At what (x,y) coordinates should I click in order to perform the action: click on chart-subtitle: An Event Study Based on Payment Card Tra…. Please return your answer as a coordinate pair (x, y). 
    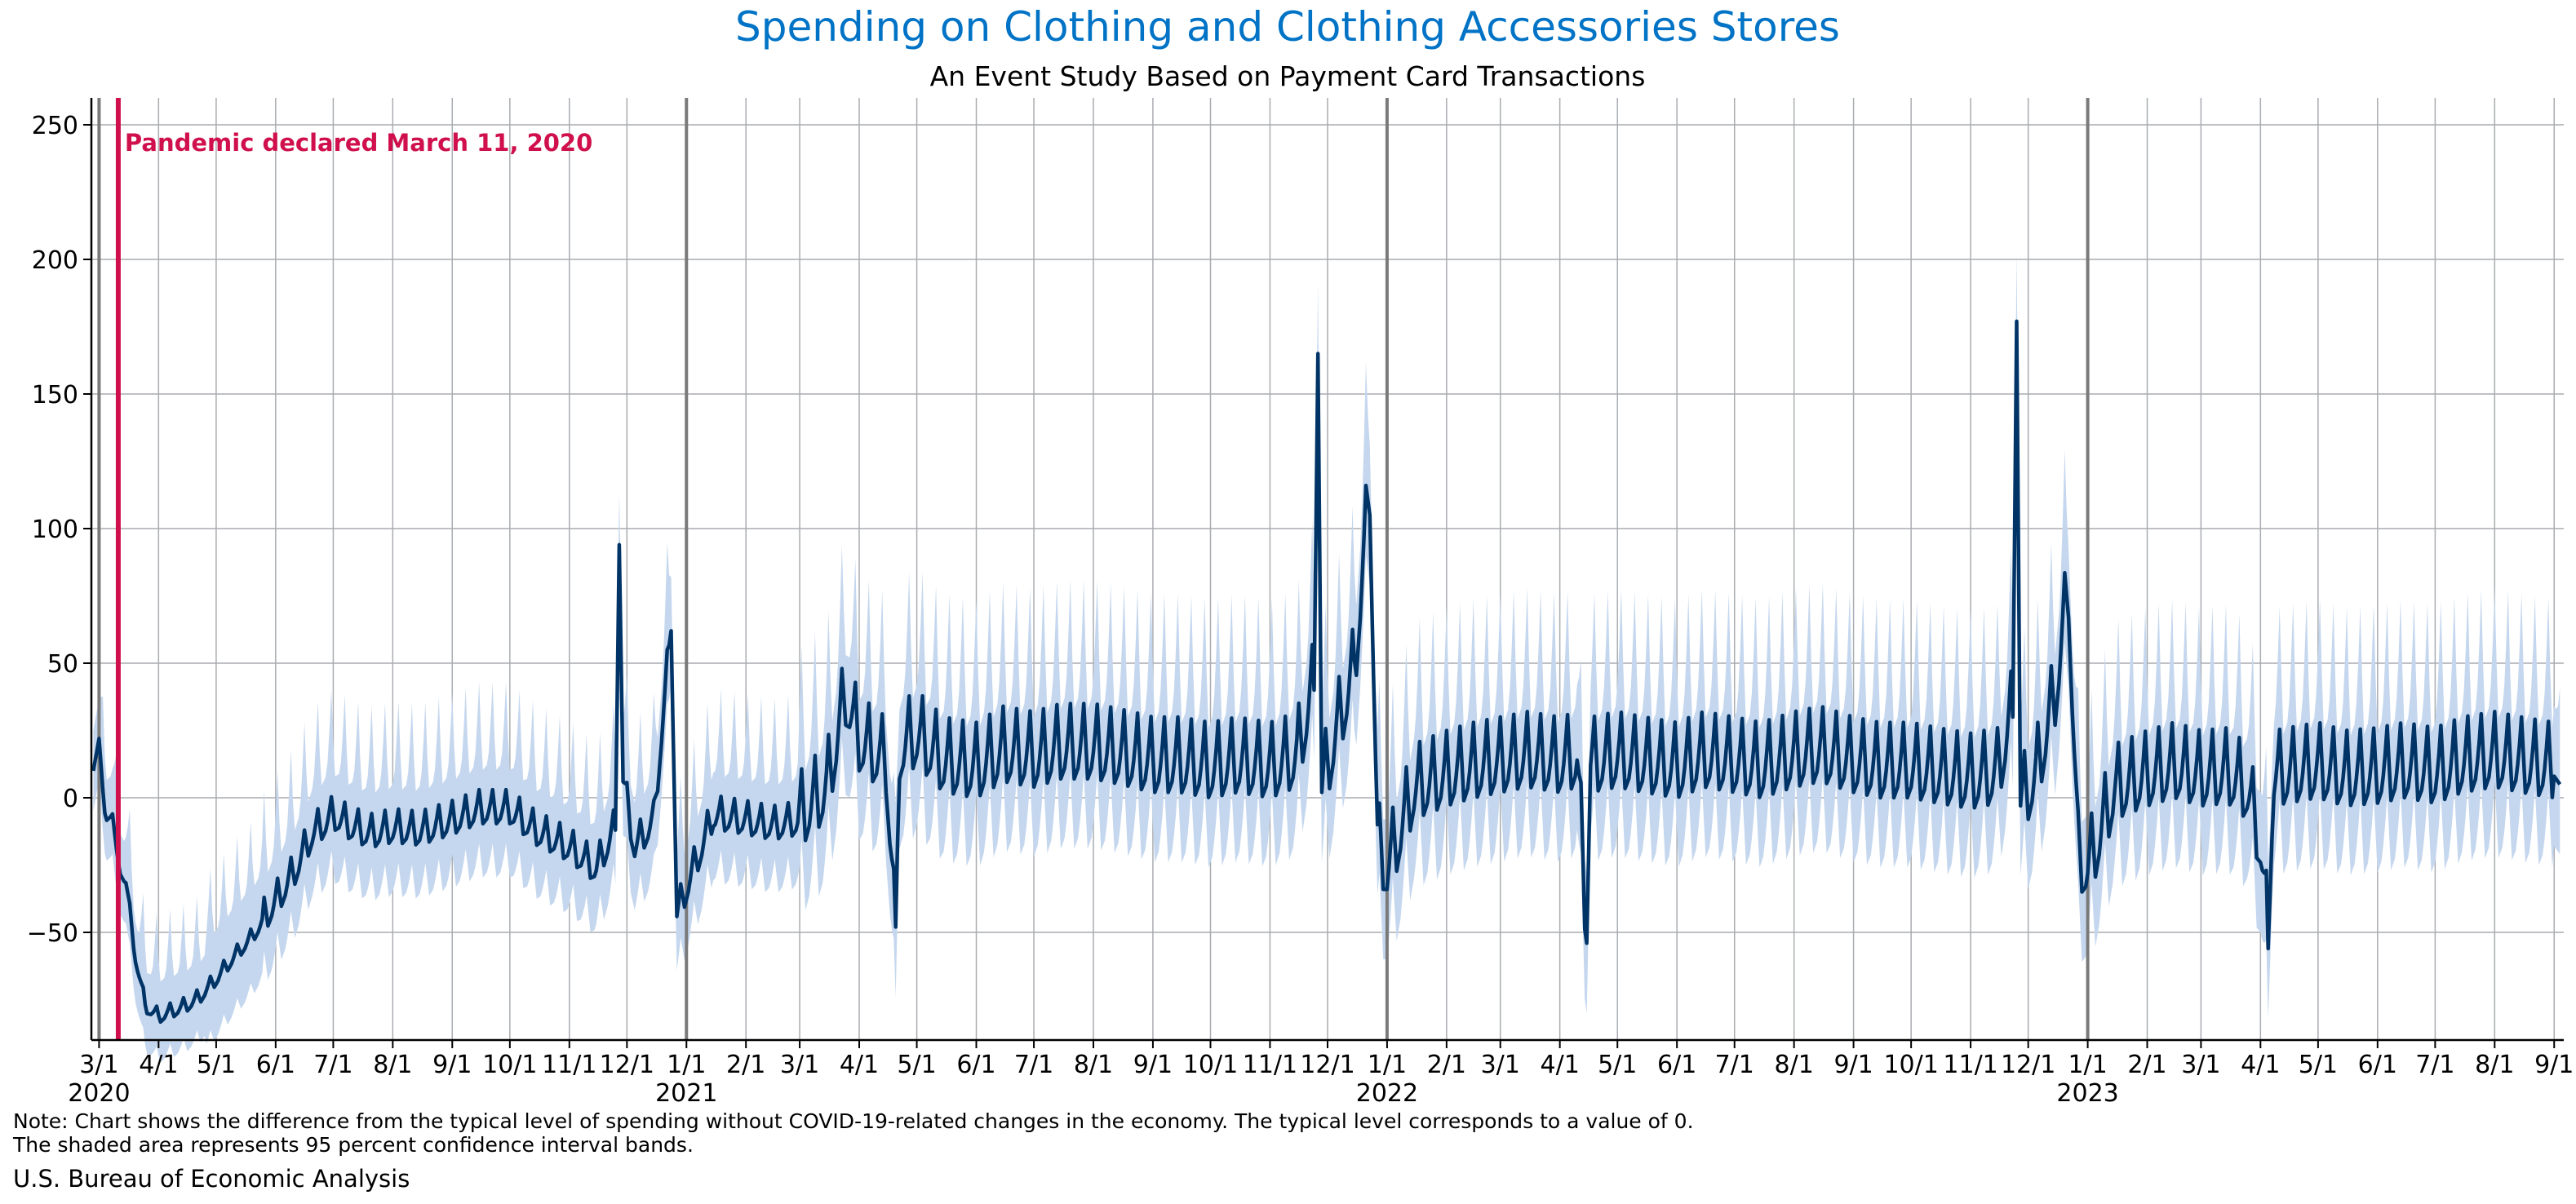
    Looking at the image, I should click on (1288, 76).